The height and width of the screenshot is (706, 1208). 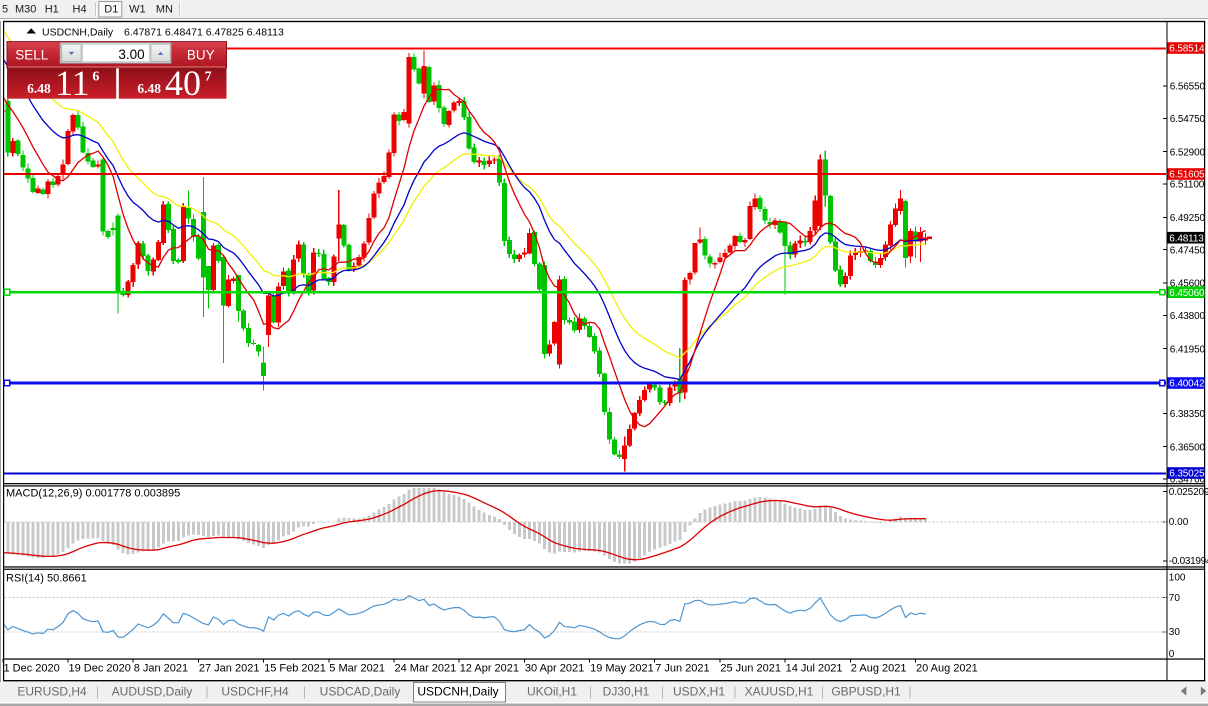 I want to click on svg-text: 25 Jun 2021, so click(x=750, y=669).